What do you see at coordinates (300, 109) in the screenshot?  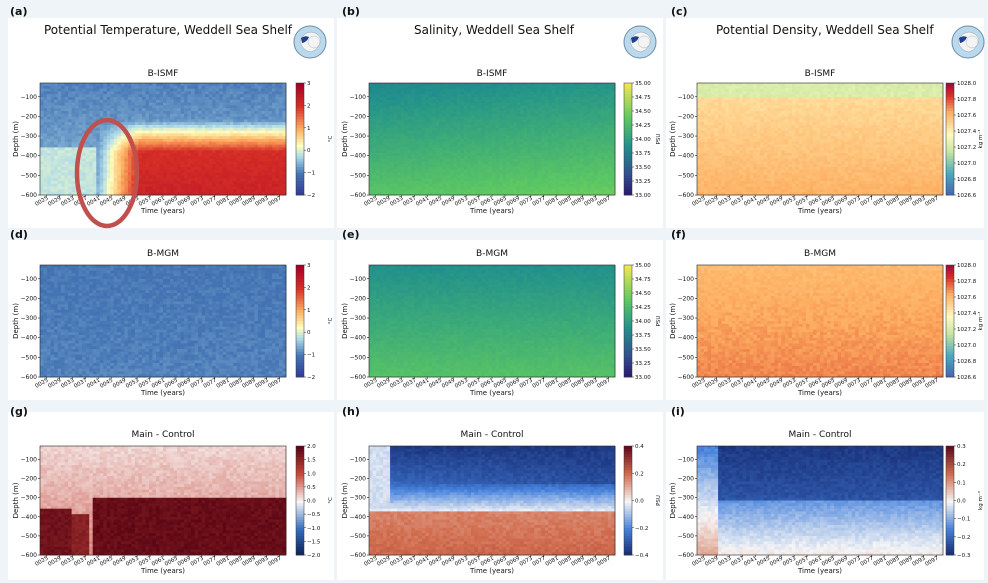 I see `colorbar-segment` at bounding box center [300, 109].